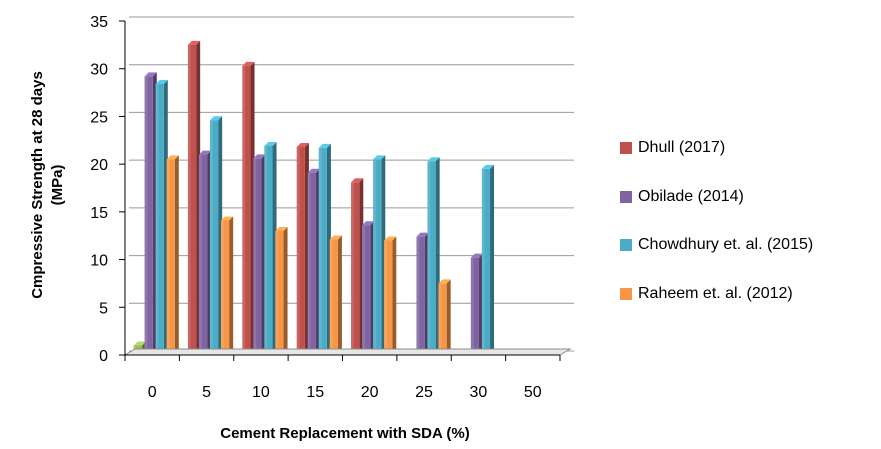 The width and height of the screenshot is (881, 449). Describe the element at coordinates (99, 70) in the screenshot. I see `y-tick-label: 30` at that location.